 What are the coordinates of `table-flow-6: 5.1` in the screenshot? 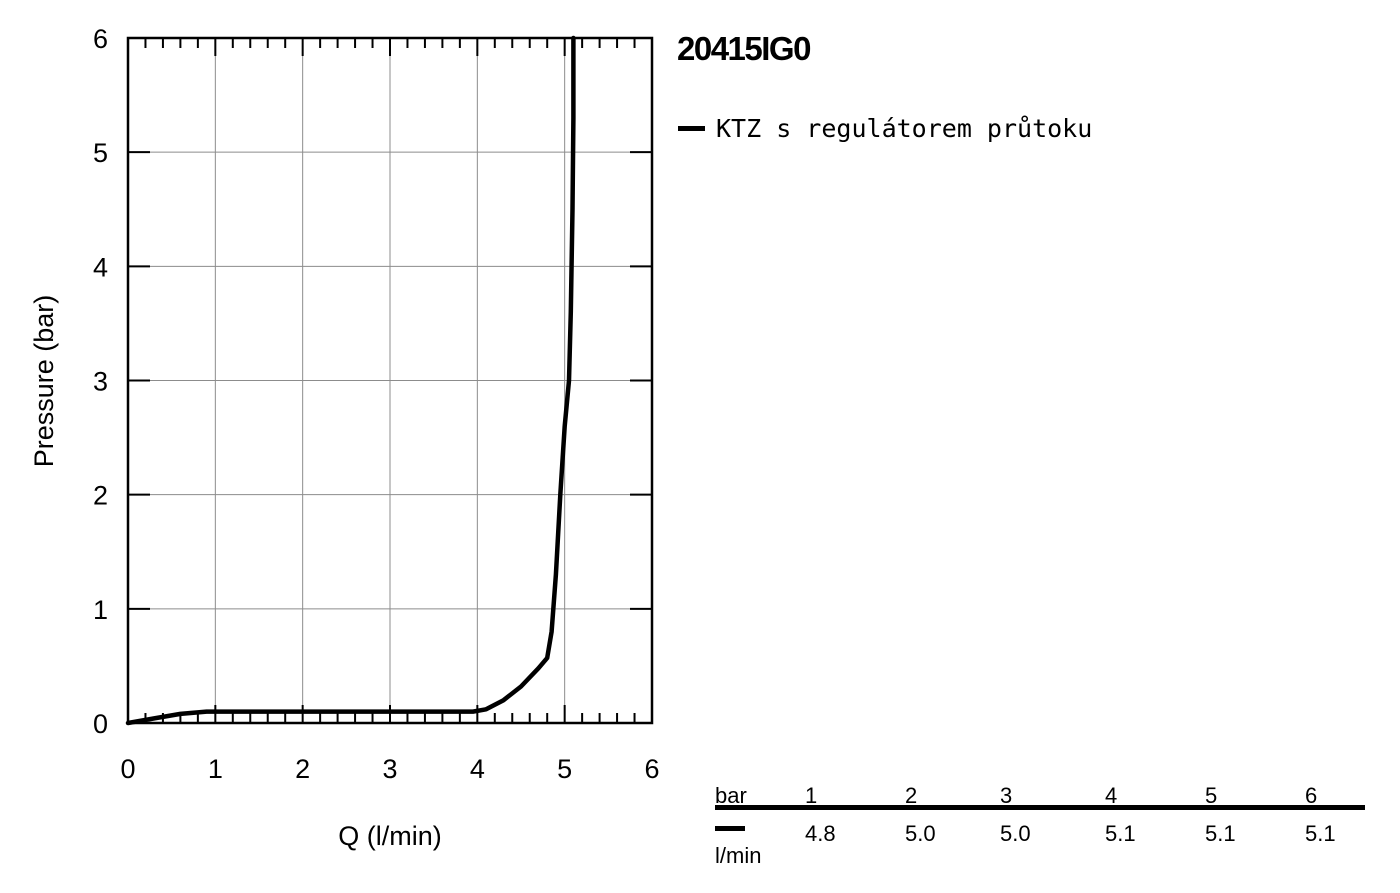 It's located at (1320, 833).